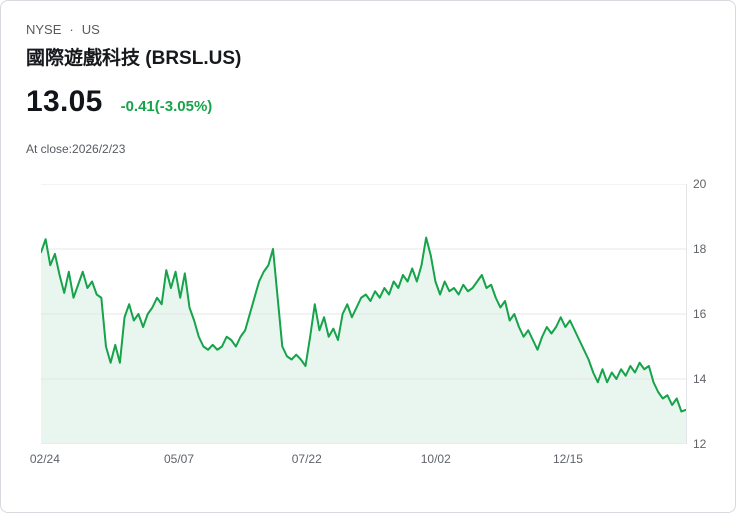 The height and width of the screenshot is (513, 736). What do you see at coordinates (44, 459) in the screenshot?
I see `x-tick-label: 02/24` at bounding box center [44, 459].